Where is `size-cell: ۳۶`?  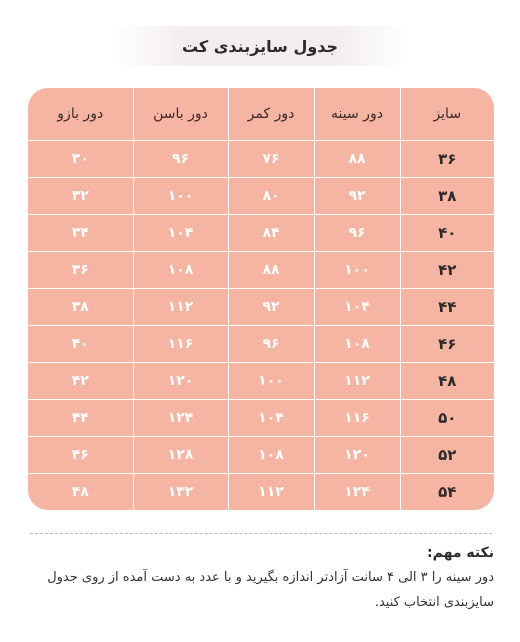 size-cell: ۳۶ is located at coordinates (446, 159).